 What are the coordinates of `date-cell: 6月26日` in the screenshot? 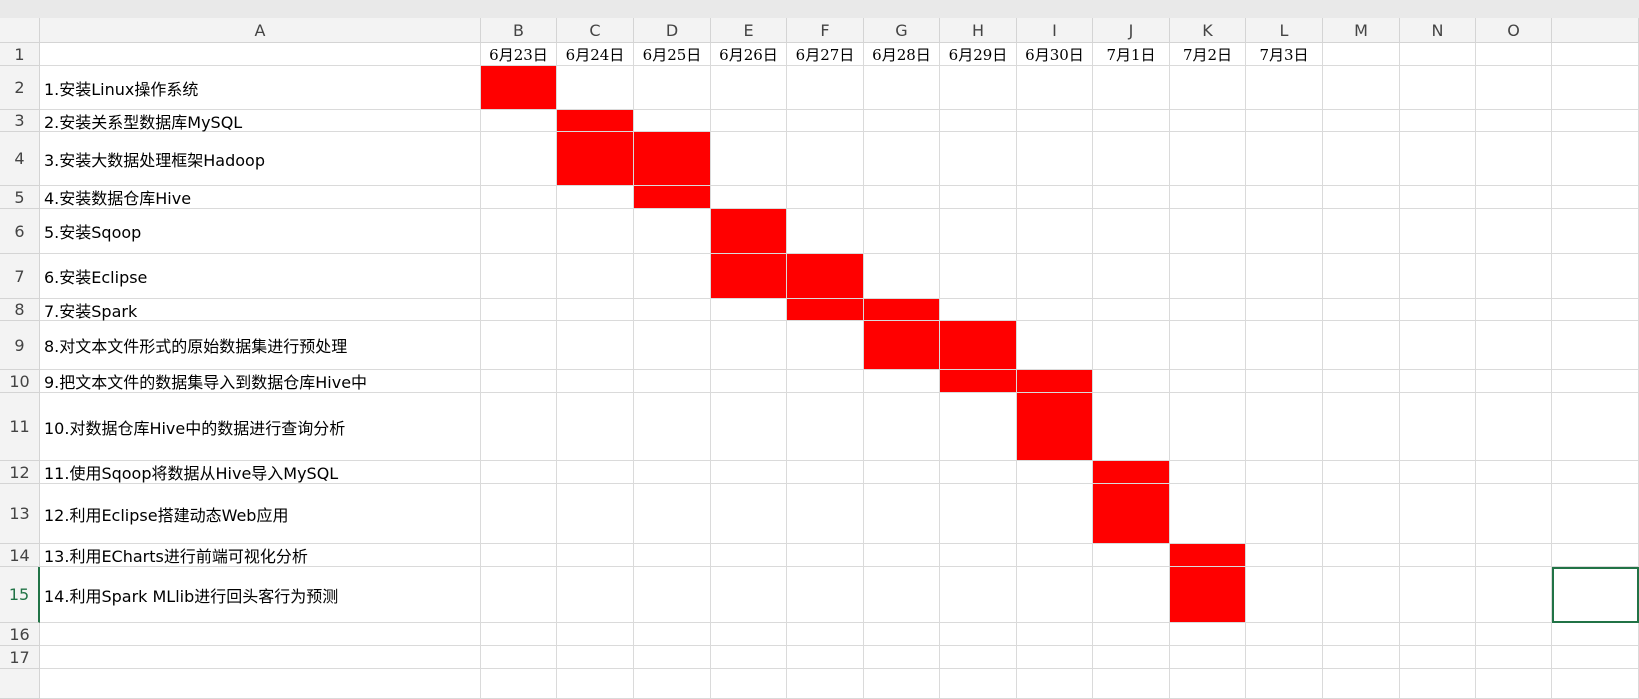 It's located at (749, 54).